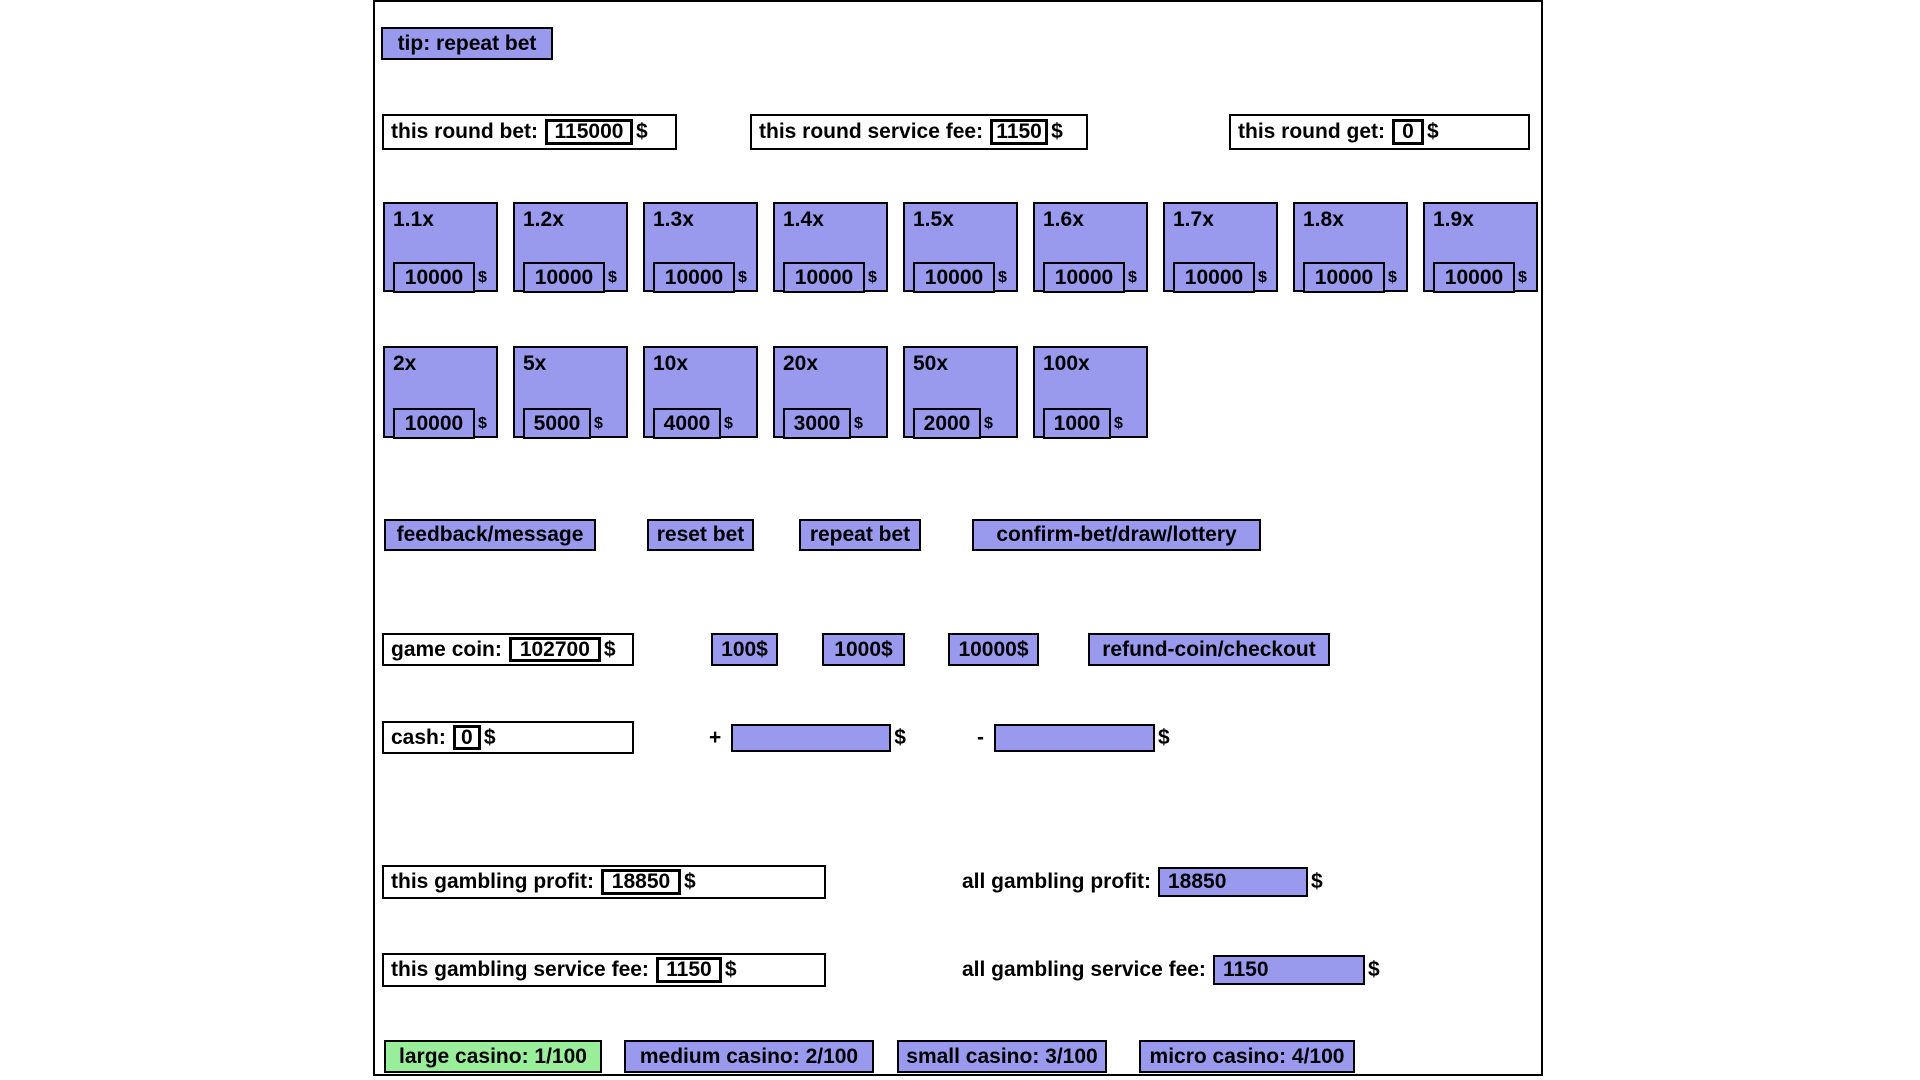 The width and height of the screenshot is (1920, 1080). What do you see at coordinates (1233, 882) in the screenshot?
I see `all-gambling-profit-value: 18850` at bounding box center [1233, 882].